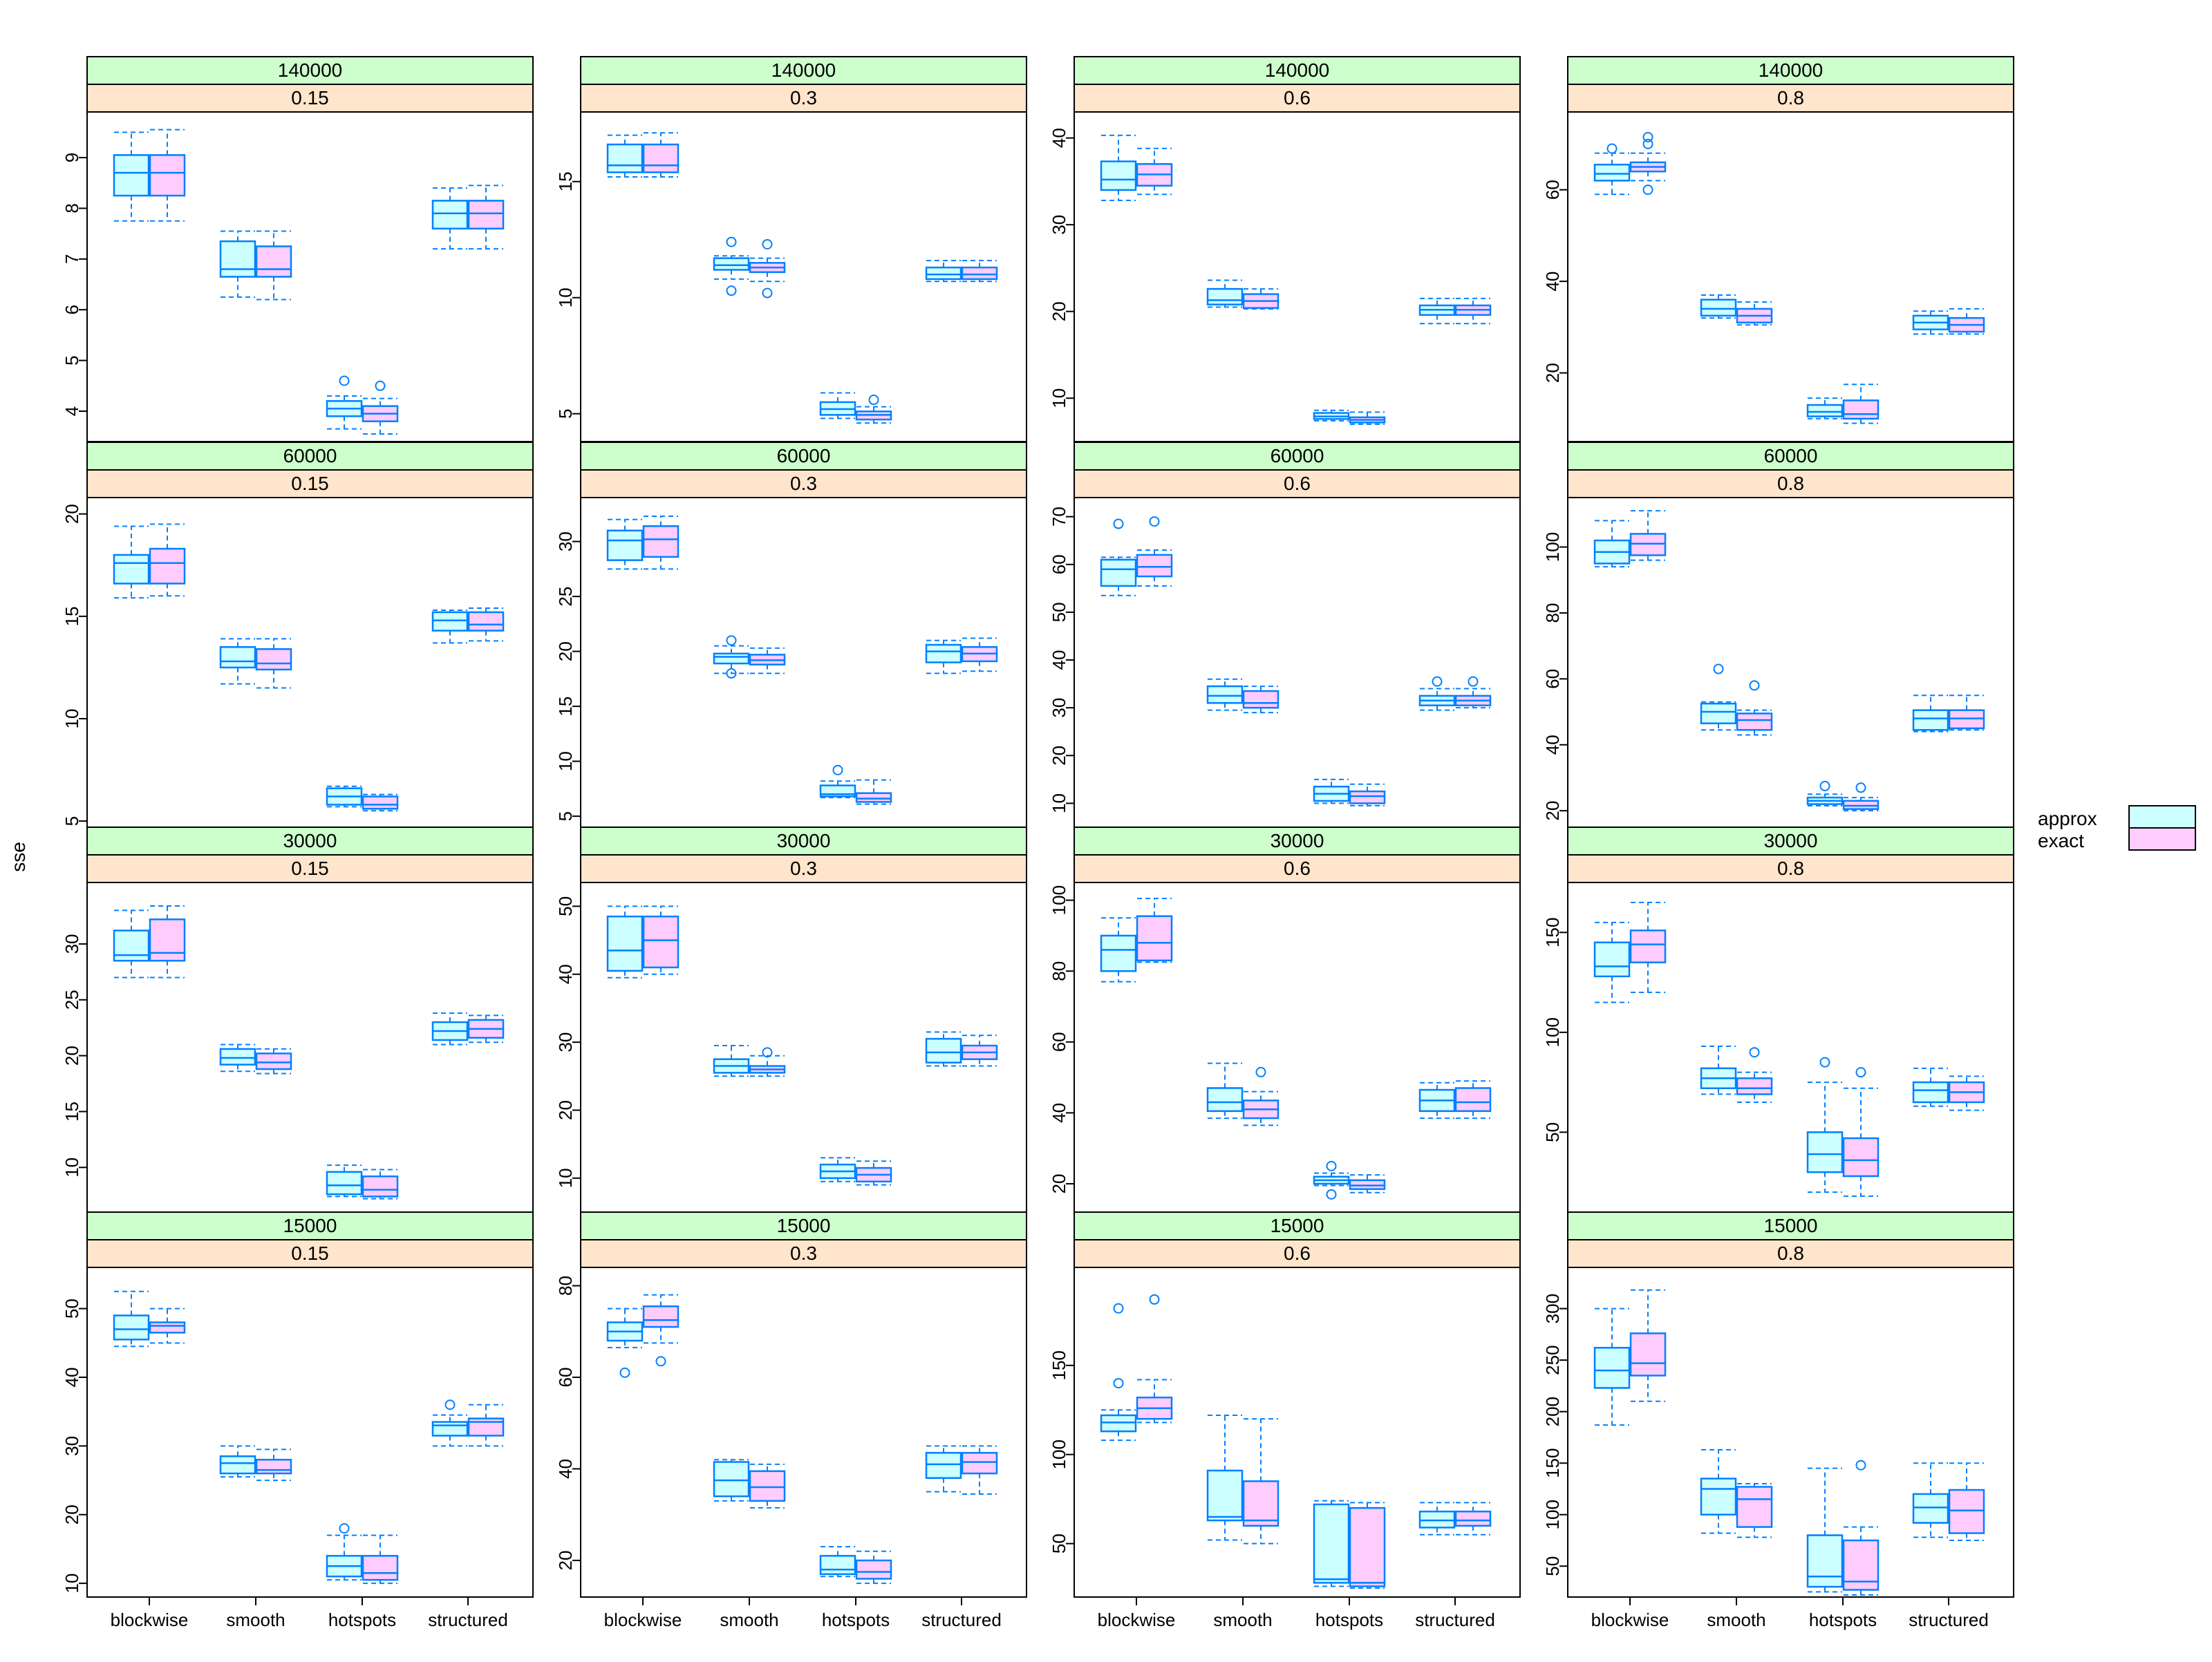  What do you see at coordinates (1059, 517) in the screenshot?
I see `y-tick-label: 70` at bounding box center [1059, 517].